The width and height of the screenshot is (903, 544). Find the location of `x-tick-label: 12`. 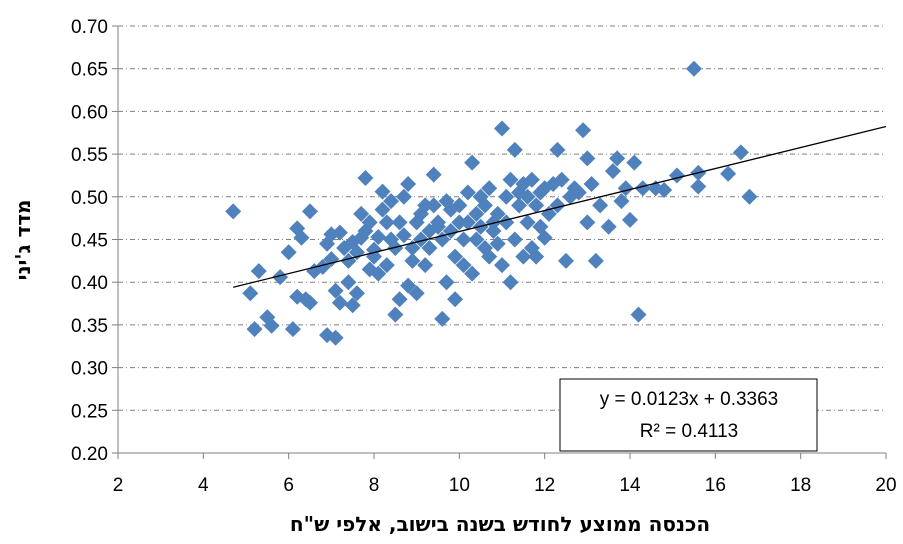

x-tick-label: 12 is located at coordinates (544, 485).